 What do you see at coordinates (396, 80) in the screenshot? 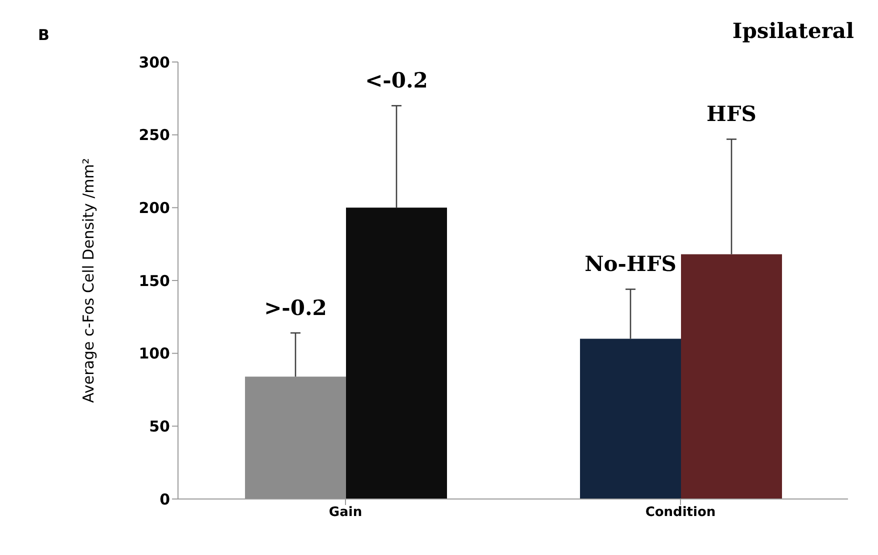
I see `annotation: <-0.2` at bounding box center [396, 80].